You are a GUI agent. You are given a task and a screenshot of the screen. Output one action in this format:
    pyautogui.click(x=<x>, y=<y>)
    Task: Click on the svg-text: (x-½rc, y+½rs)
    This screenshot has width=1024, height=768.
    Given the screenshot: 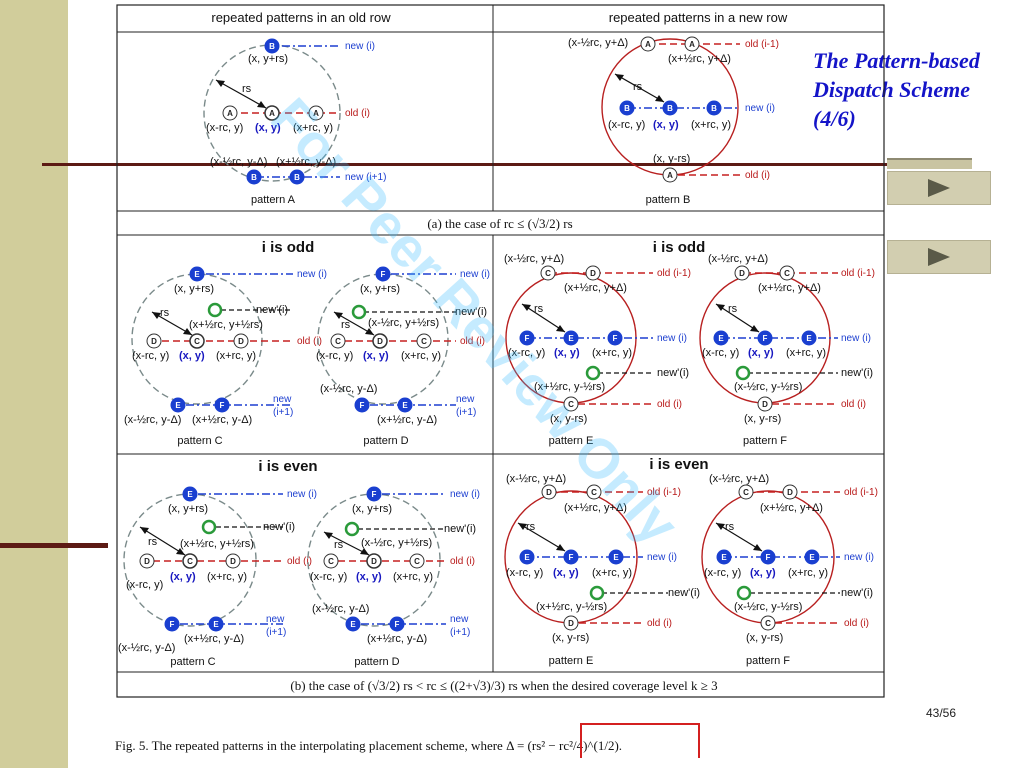 What is the action you would take?
    pyautogui.click(x=396, y=543)
    